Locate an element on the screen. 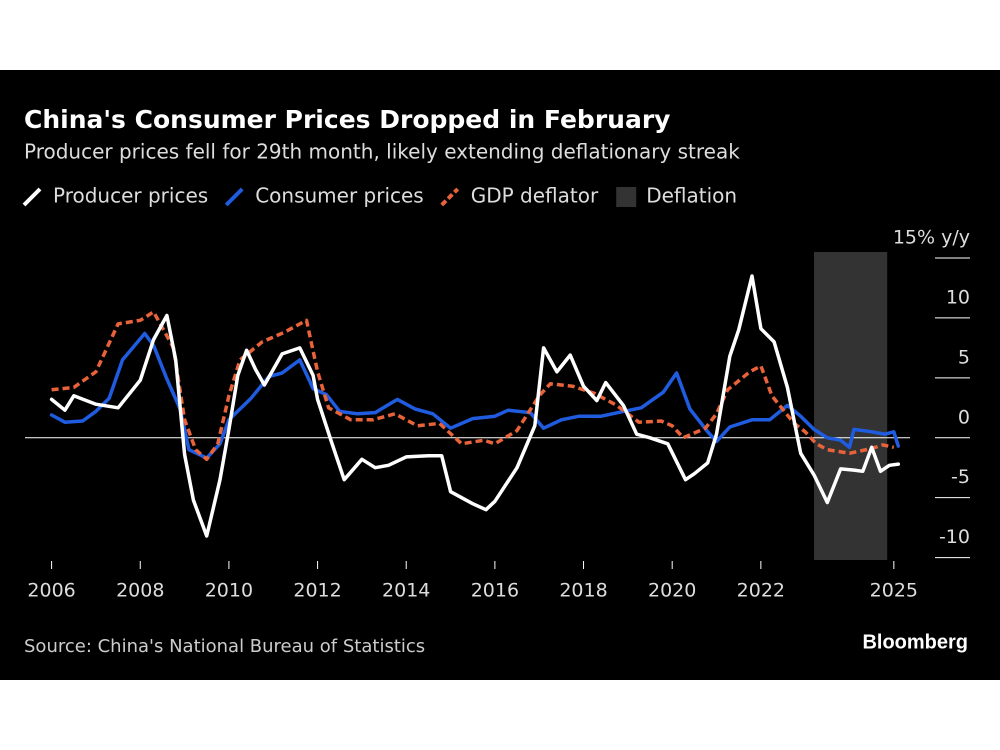 The height and width of the screenshot is (750, 1000). x-tick-label: 2022 is located at coordinates (761, 591).